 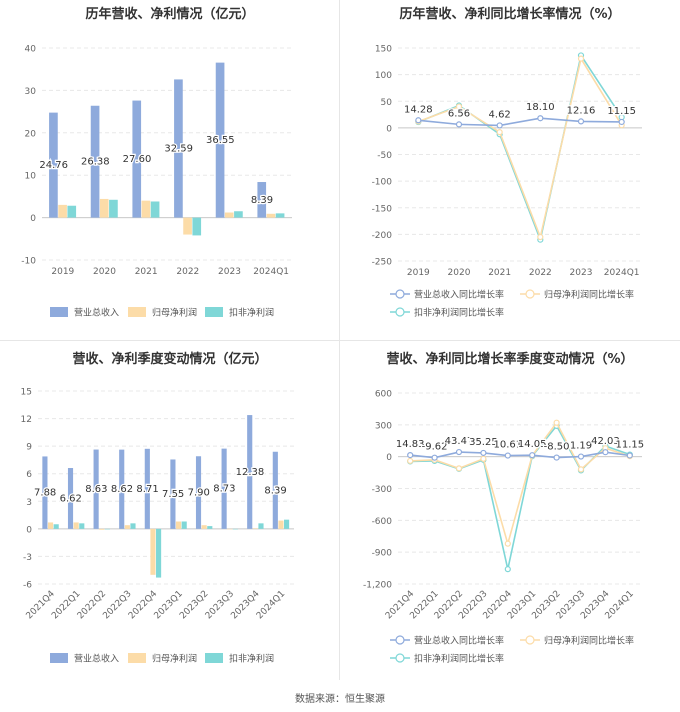 What do you see at coordinates (459, 113) in the screenshot?
I see `line-data-label: 6.56` at bounding box center [459, 113].